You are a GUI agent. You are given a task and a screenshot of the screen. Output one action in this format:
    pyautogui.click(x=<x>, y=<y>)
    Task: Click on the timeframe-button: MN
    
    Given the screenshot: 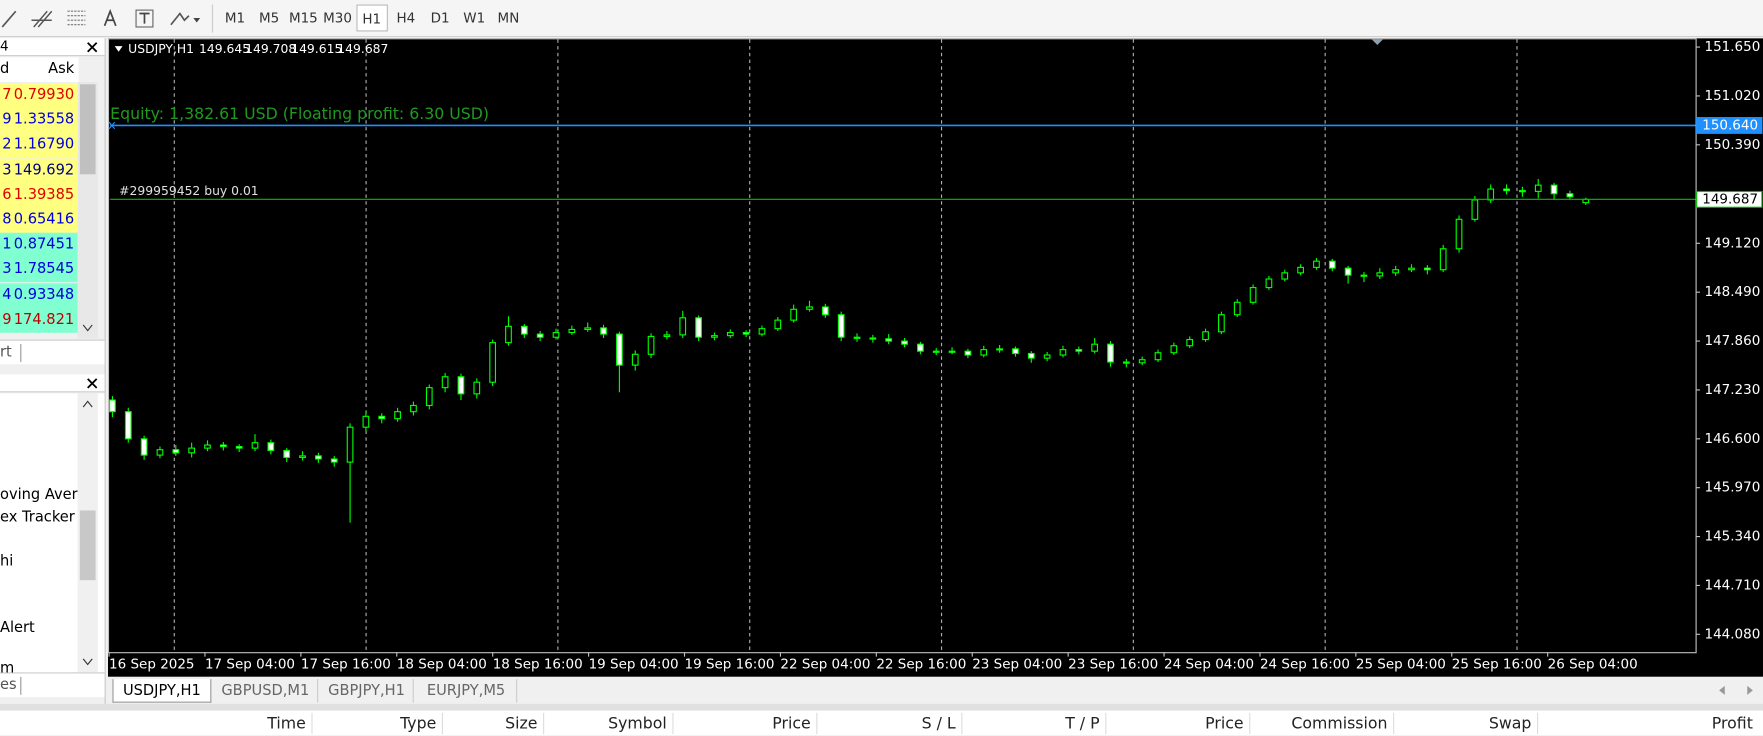 What is the action you would take?
    pyautogui.click(x=508, y=18)
    